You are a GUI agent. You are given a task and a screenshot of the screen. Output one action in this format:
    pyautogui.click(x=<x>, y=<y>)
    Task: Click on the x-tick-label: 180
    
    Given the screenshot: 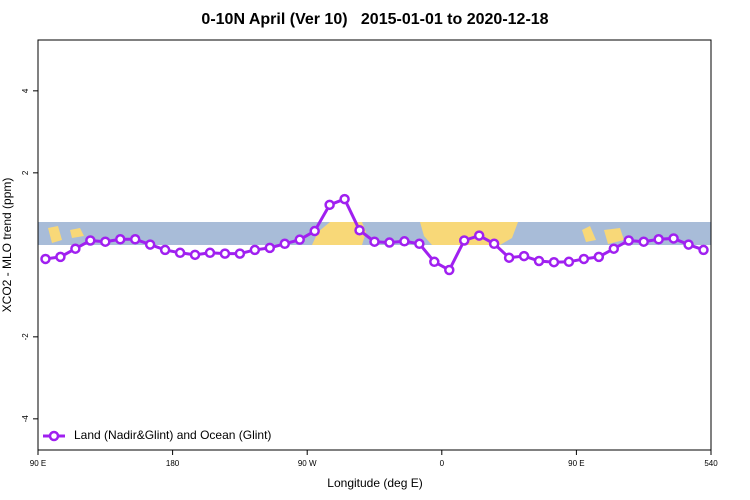 What is the action you would take?
    pyautogui.click(x=173, y=463)
    